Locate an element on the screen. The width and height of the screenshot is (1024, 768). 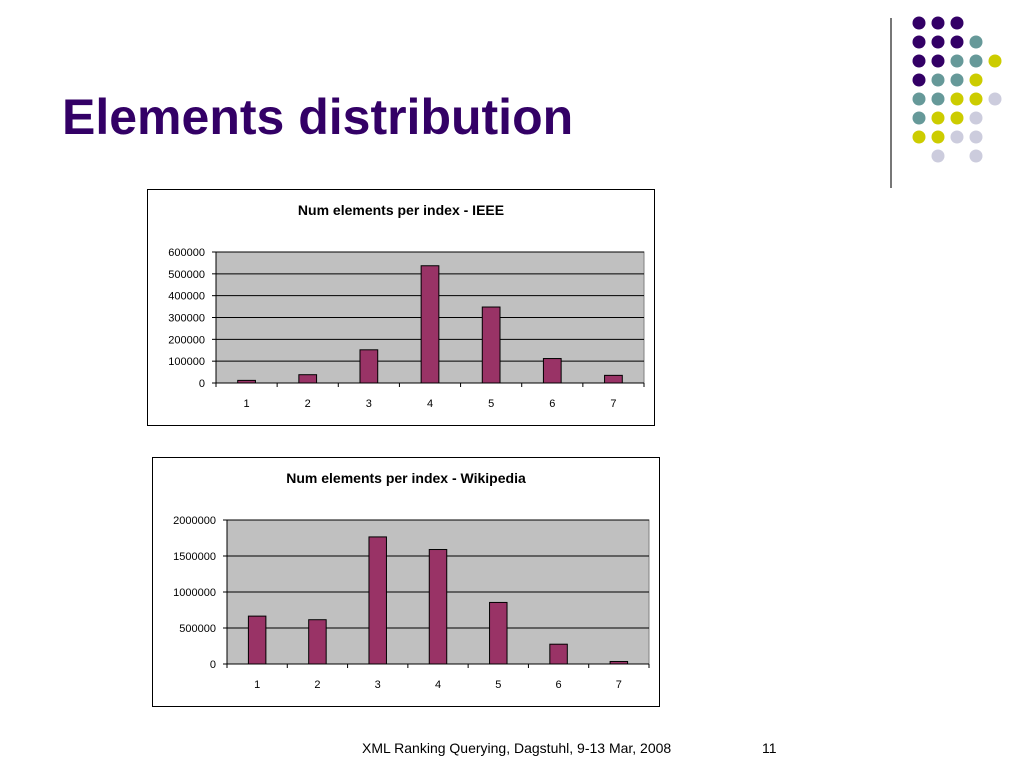
y-tick-label: 100000 is located at coordinates (186, 362).